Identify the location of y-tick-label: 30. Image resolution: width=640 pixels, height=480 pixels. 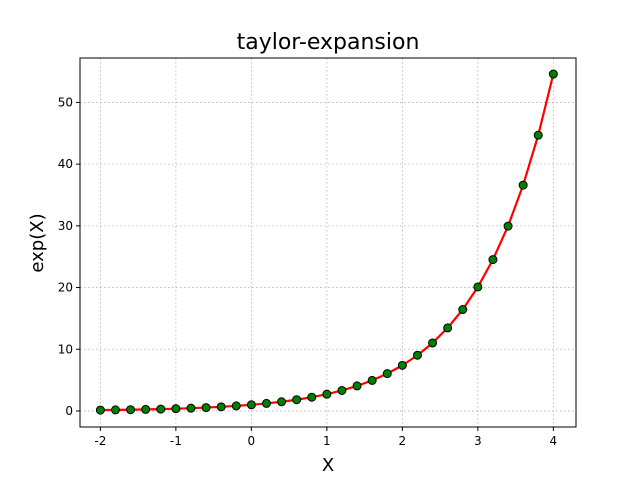
(65, 226).